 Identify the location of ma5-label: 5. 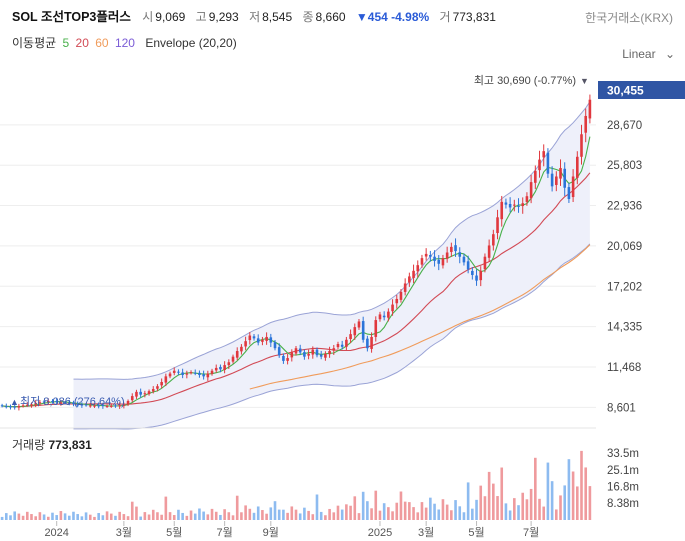
(66, 43).